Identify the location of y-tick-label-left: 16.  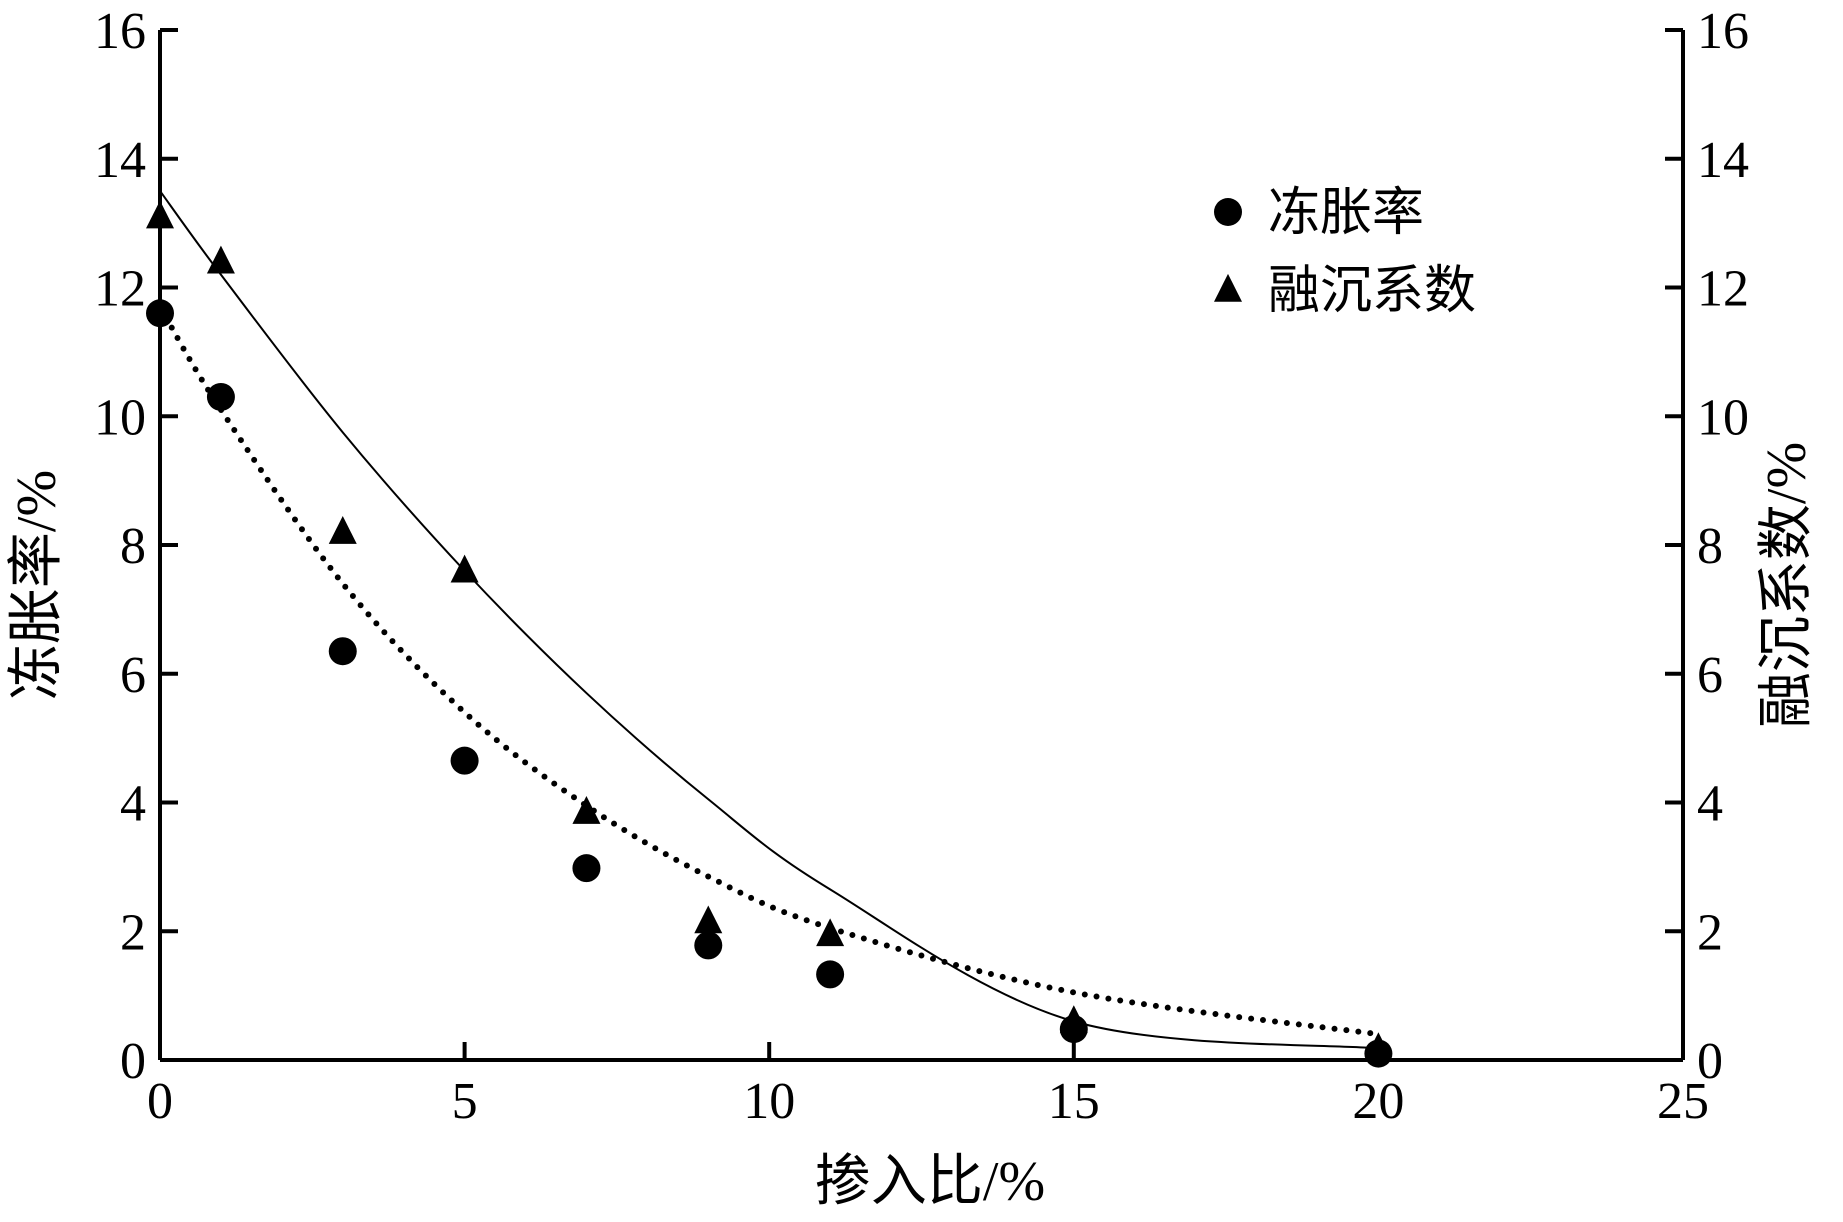
(120, 31).